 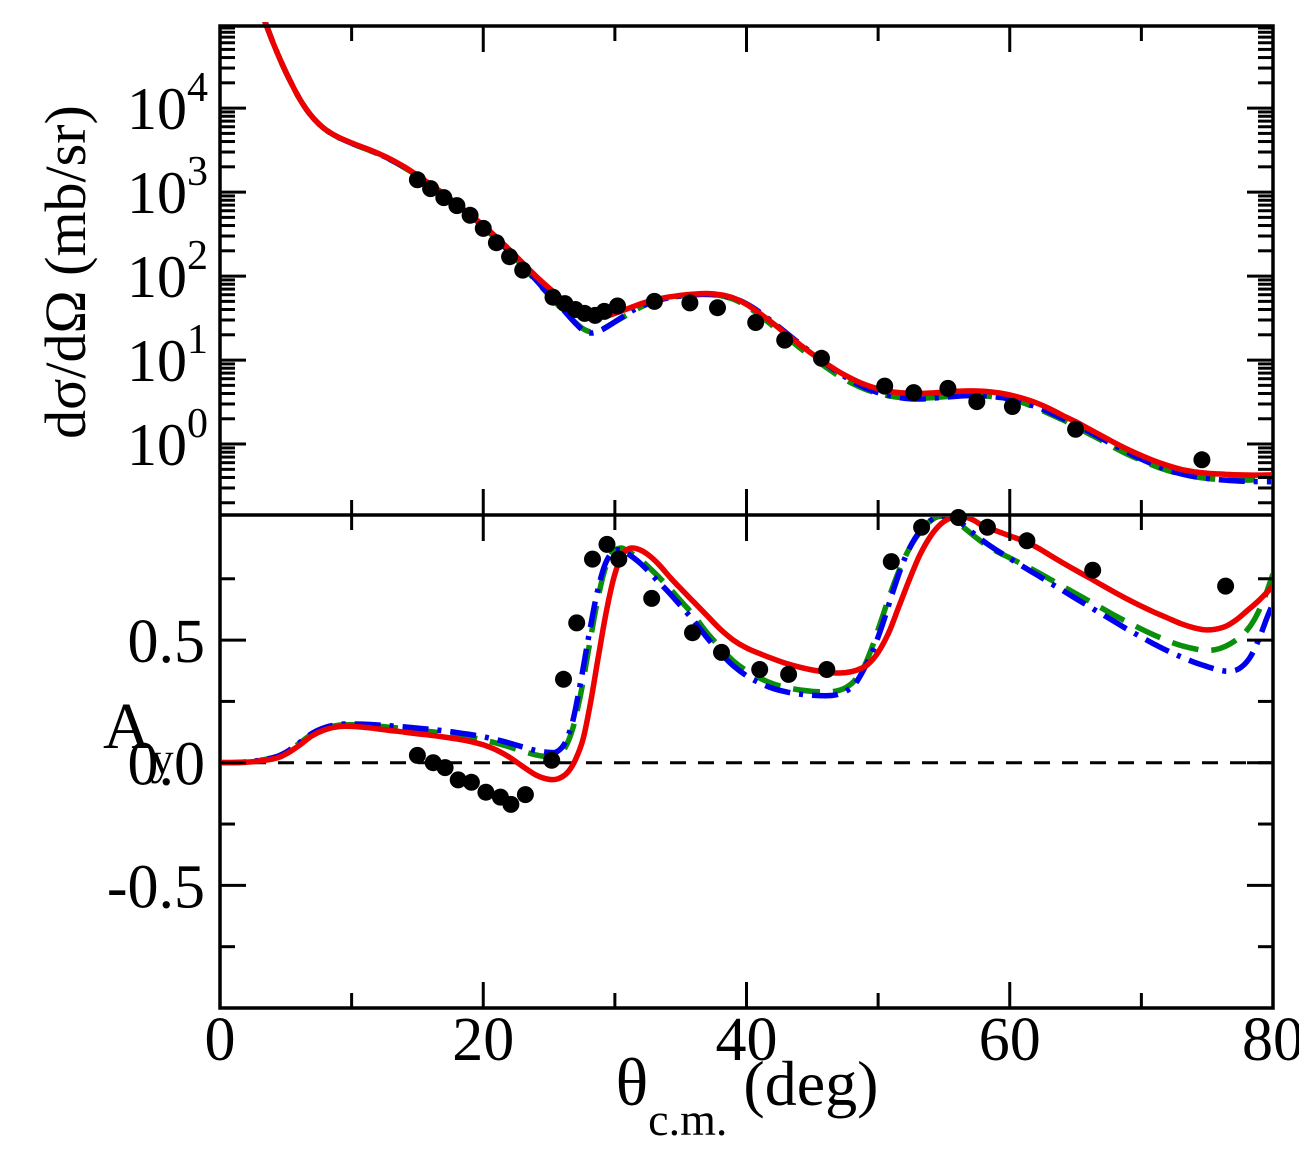 I want to click on y-tick-label: 0.0, so click(x=167, y=765).